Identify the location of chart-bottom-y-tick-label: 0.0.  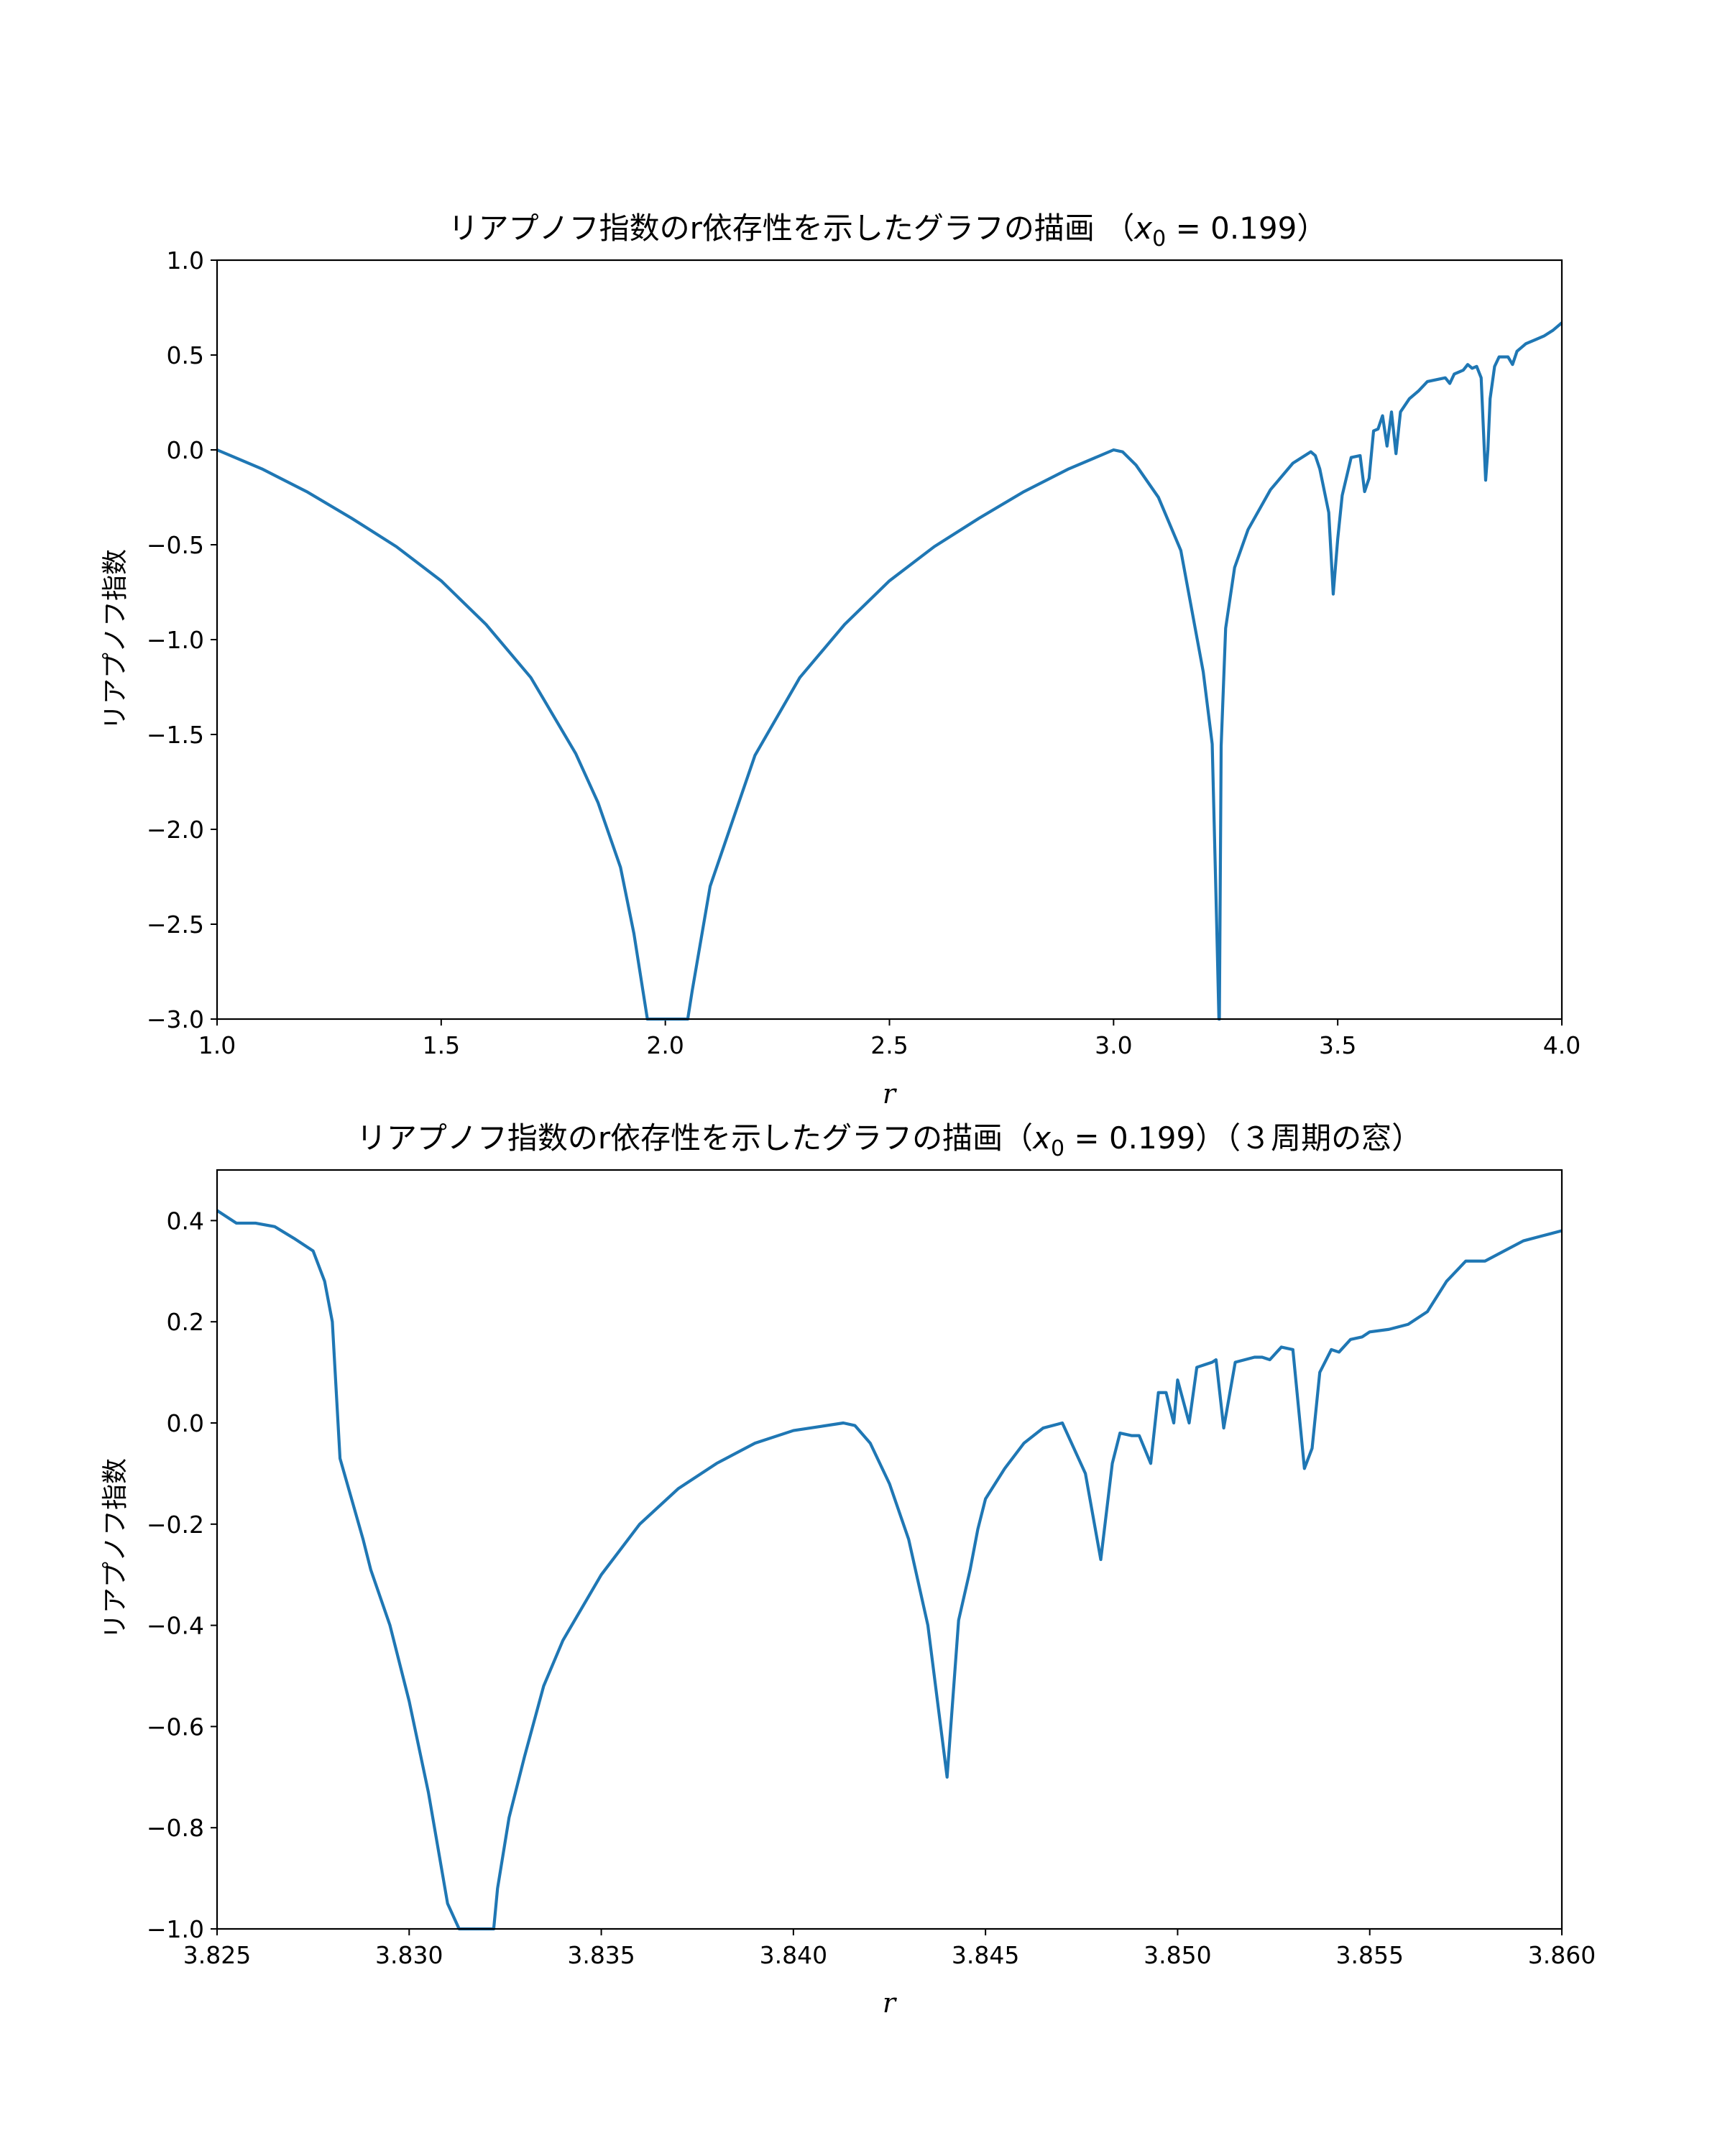
(185, 1423).